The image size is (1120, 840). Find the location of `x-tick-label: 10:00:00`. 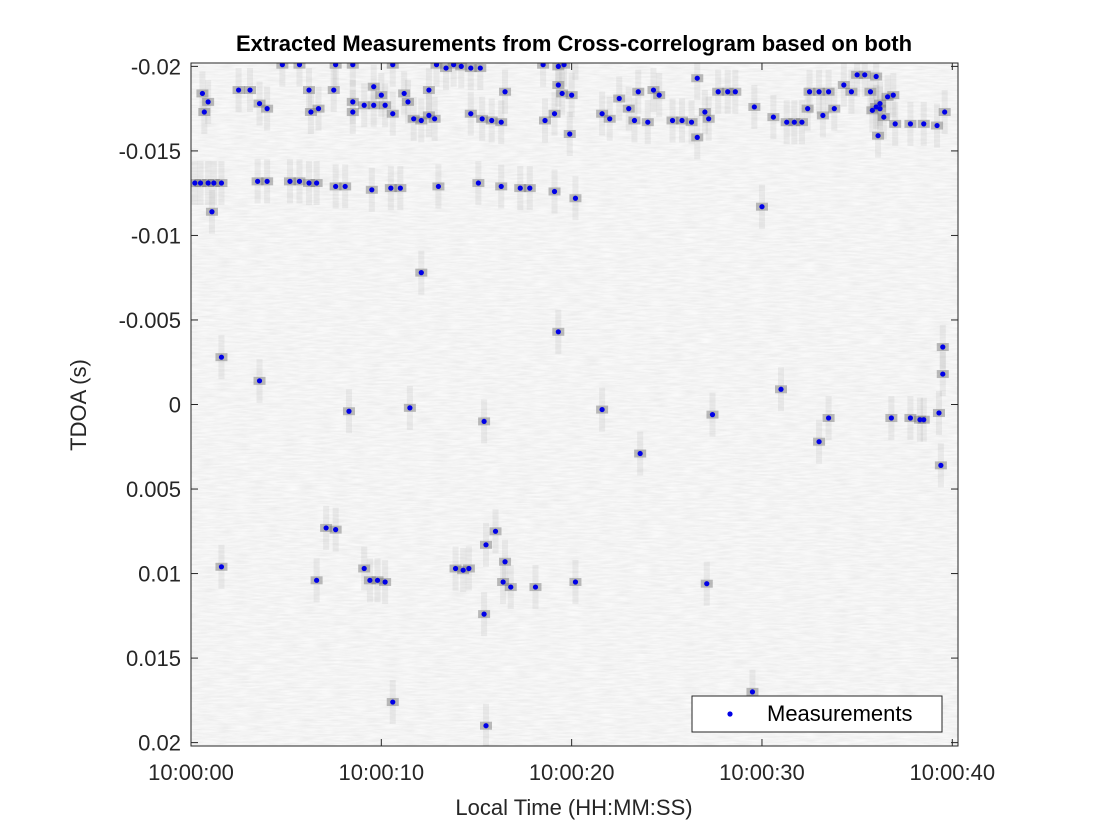

x-tick-label: 10:00:00 is located at coordinates (191, 772).